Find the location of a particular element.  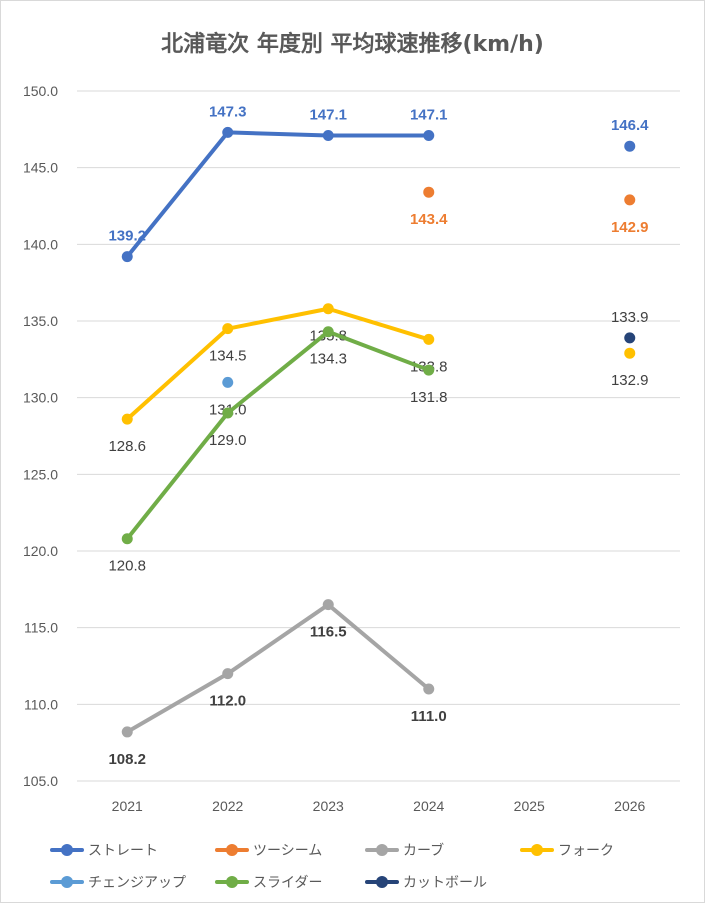

y-tick-label: 130.0 is located at coordinates (40, 398).